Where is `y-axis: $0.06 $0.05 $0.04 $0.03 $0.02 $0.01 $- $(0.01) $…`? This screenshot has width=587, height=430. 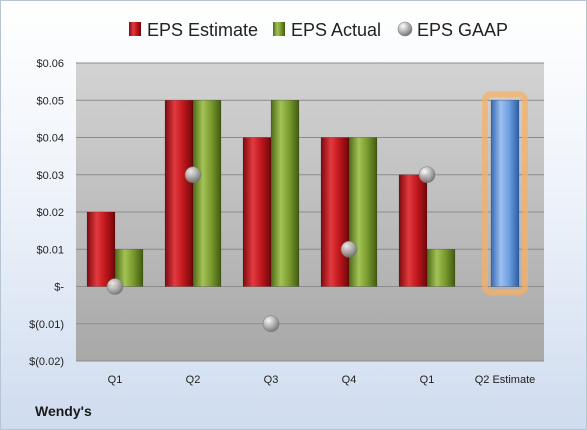 y-axis: $0.06 $0.05 $0.04 $0.03 $0.02 $0.01 $- $(0.01) $… is located at coordinates (46, 213).